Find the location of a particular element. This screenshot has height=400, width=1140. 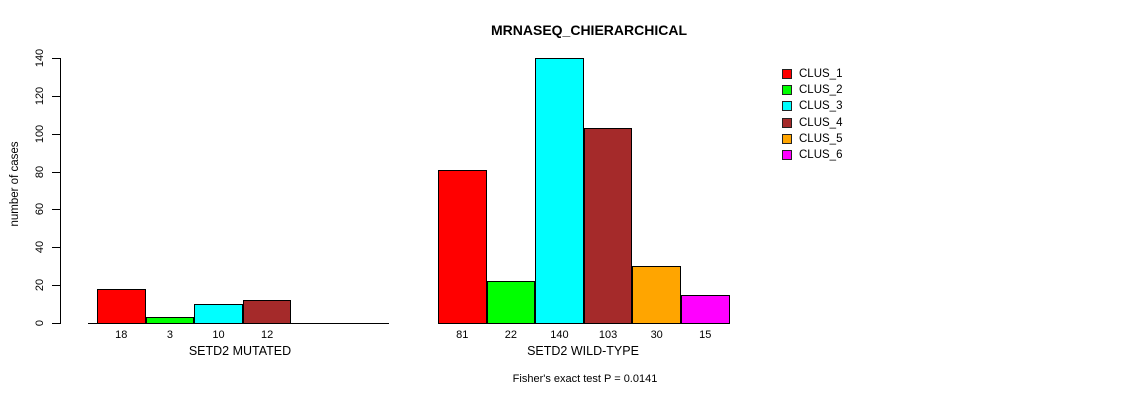

chart-title: MRNASEQ_CHIERARCHICAL is located at coordinates (589, 30).